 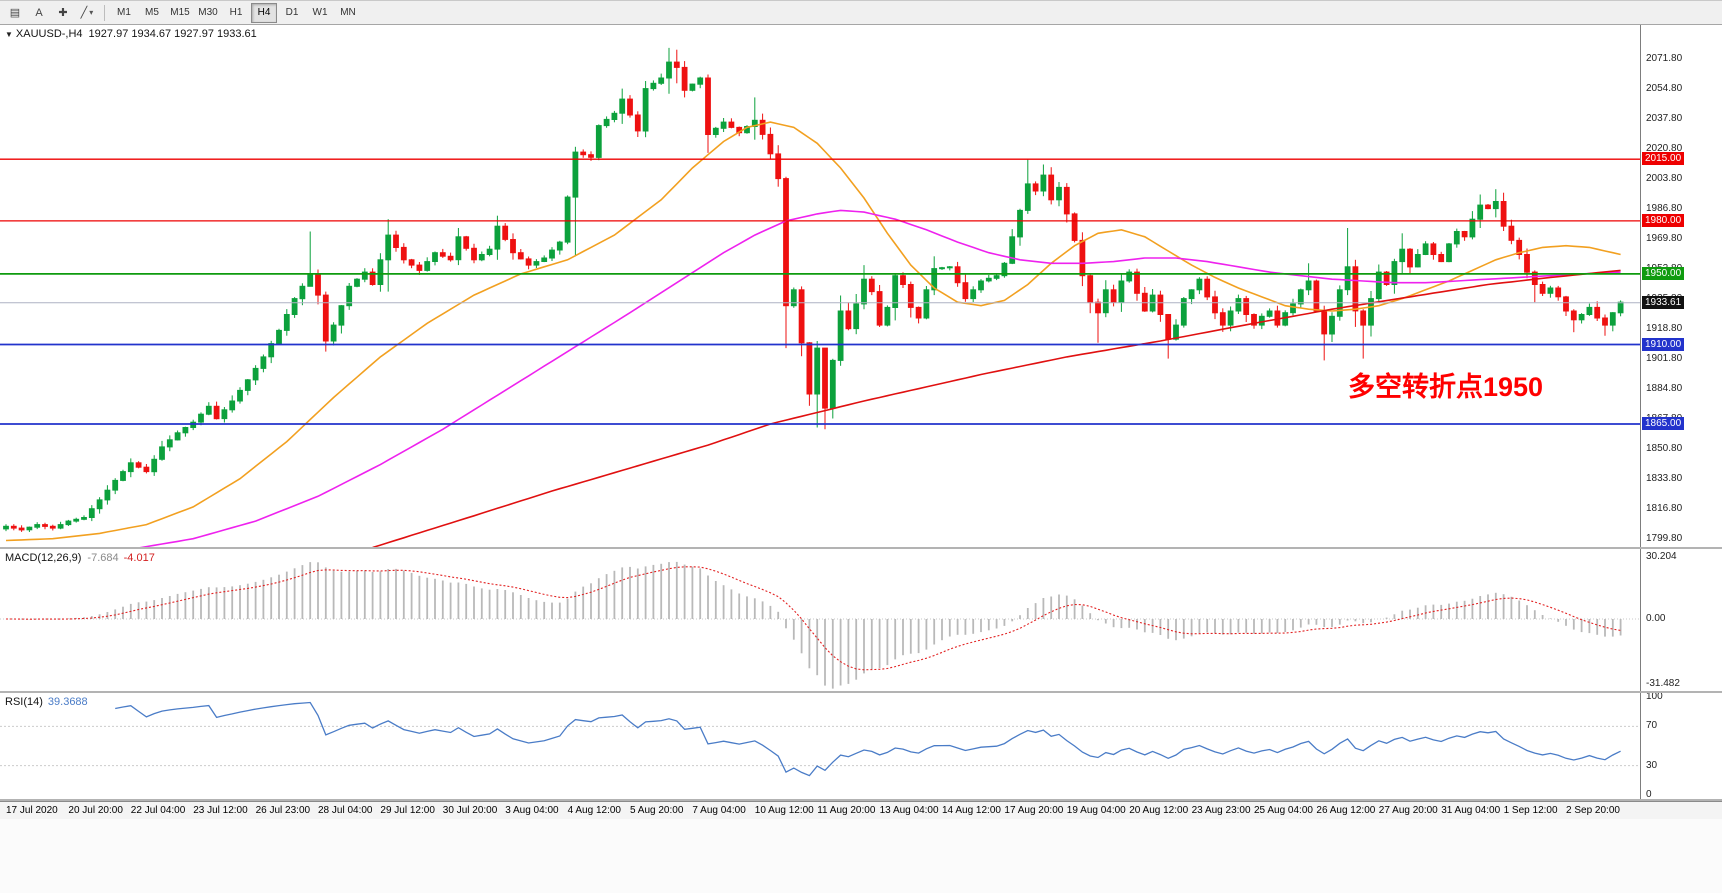 What do you see at coordinates (594, 810) in the screenshot?
I see `time-label: 4 Aug 12:00` at bounding box center [594, 810].